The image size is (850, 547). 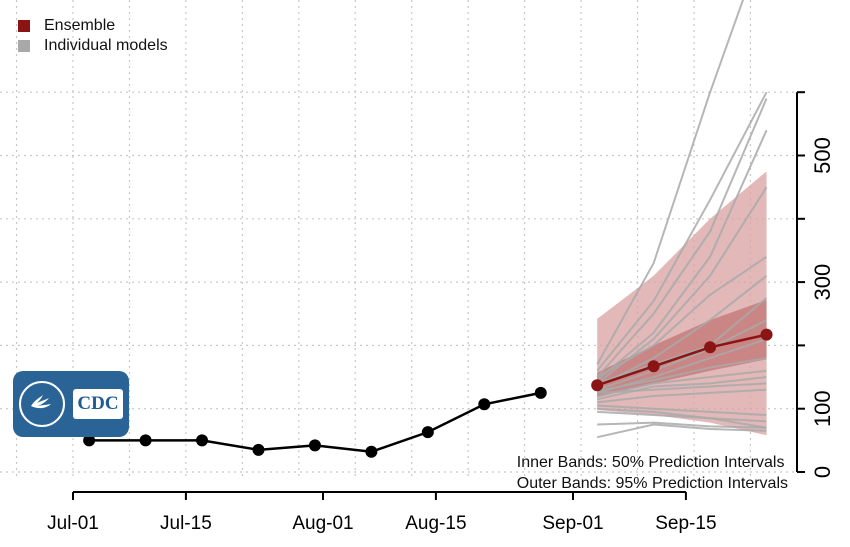 I want to click on y-tick-label: 300, so click(x=822, y=282).